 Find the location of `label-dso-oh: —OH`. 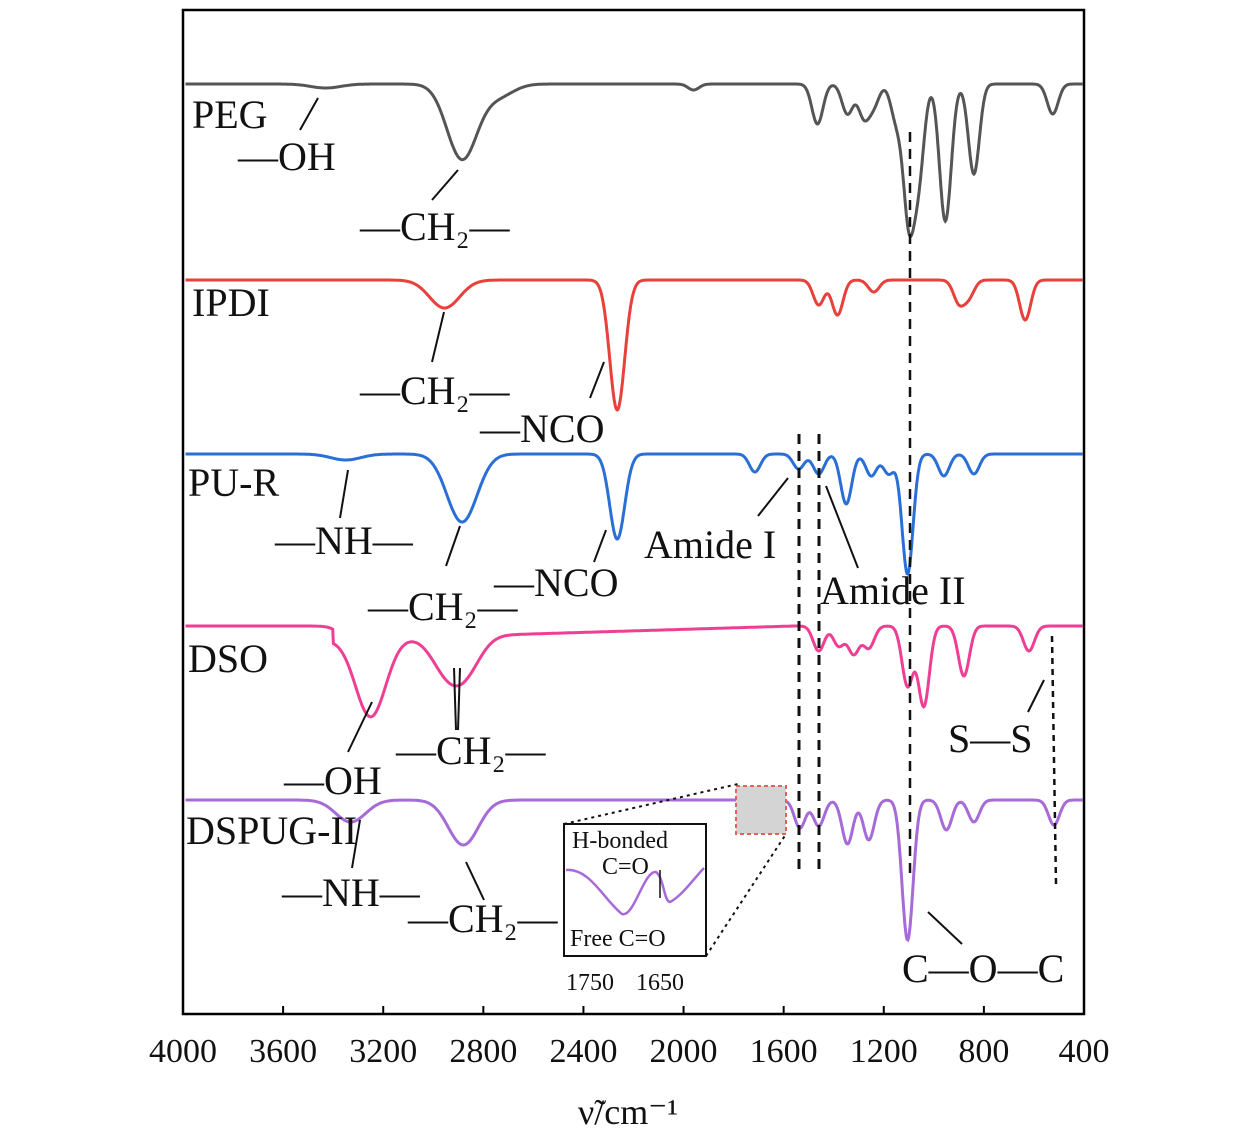

label-dso-oh: —OH is located at coordinates (332, 780).